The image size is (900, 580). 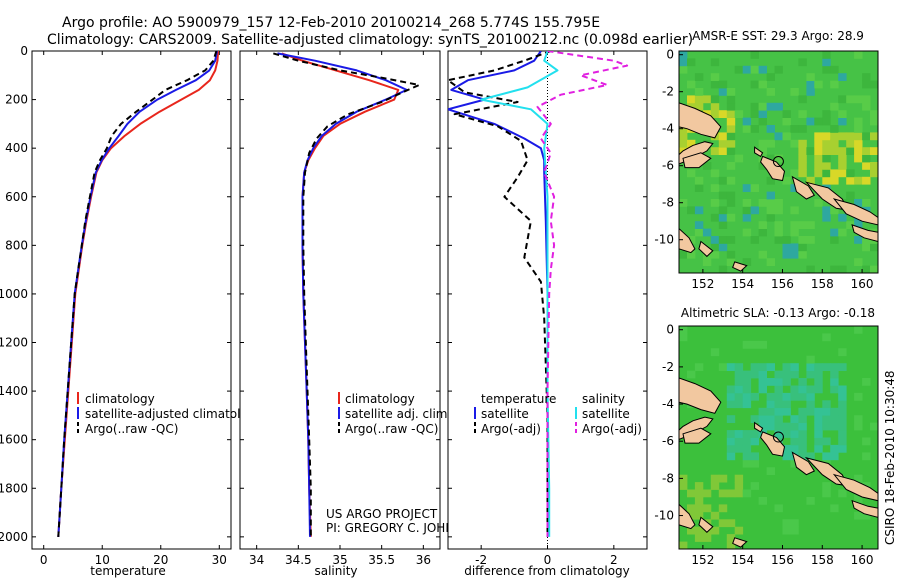 I want to click on difference-legend-temp-argo: Argo(-adj), so click(x=511, y=429).